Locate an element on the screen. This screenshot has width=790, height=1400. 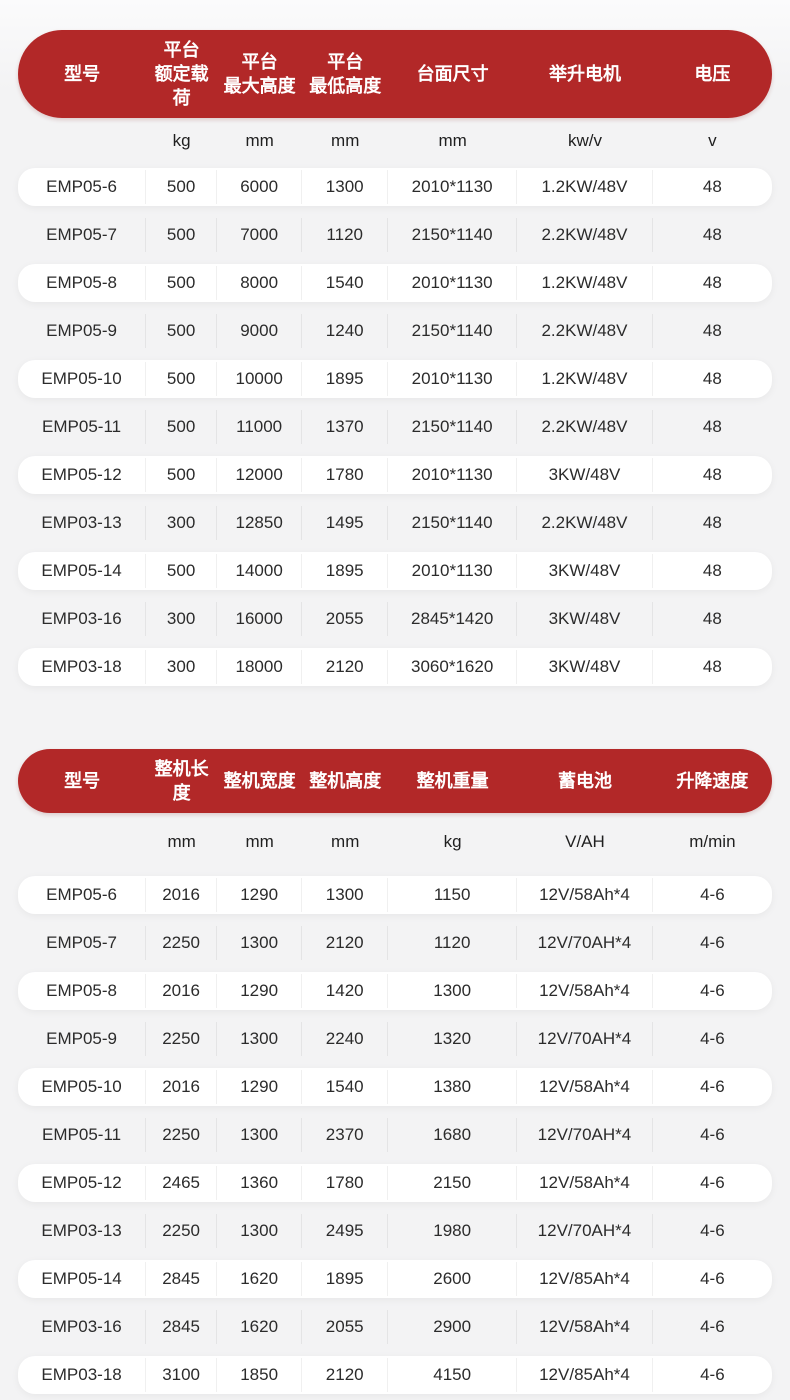
cell-max-height: 12000 is located at coordinates (260, 475).